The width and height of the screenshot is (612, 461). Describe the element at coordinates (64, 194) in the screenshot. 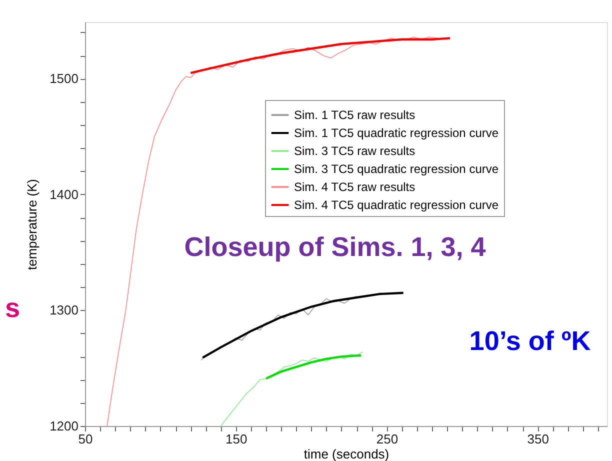

I see `y-tick-label: 1400` at that location.